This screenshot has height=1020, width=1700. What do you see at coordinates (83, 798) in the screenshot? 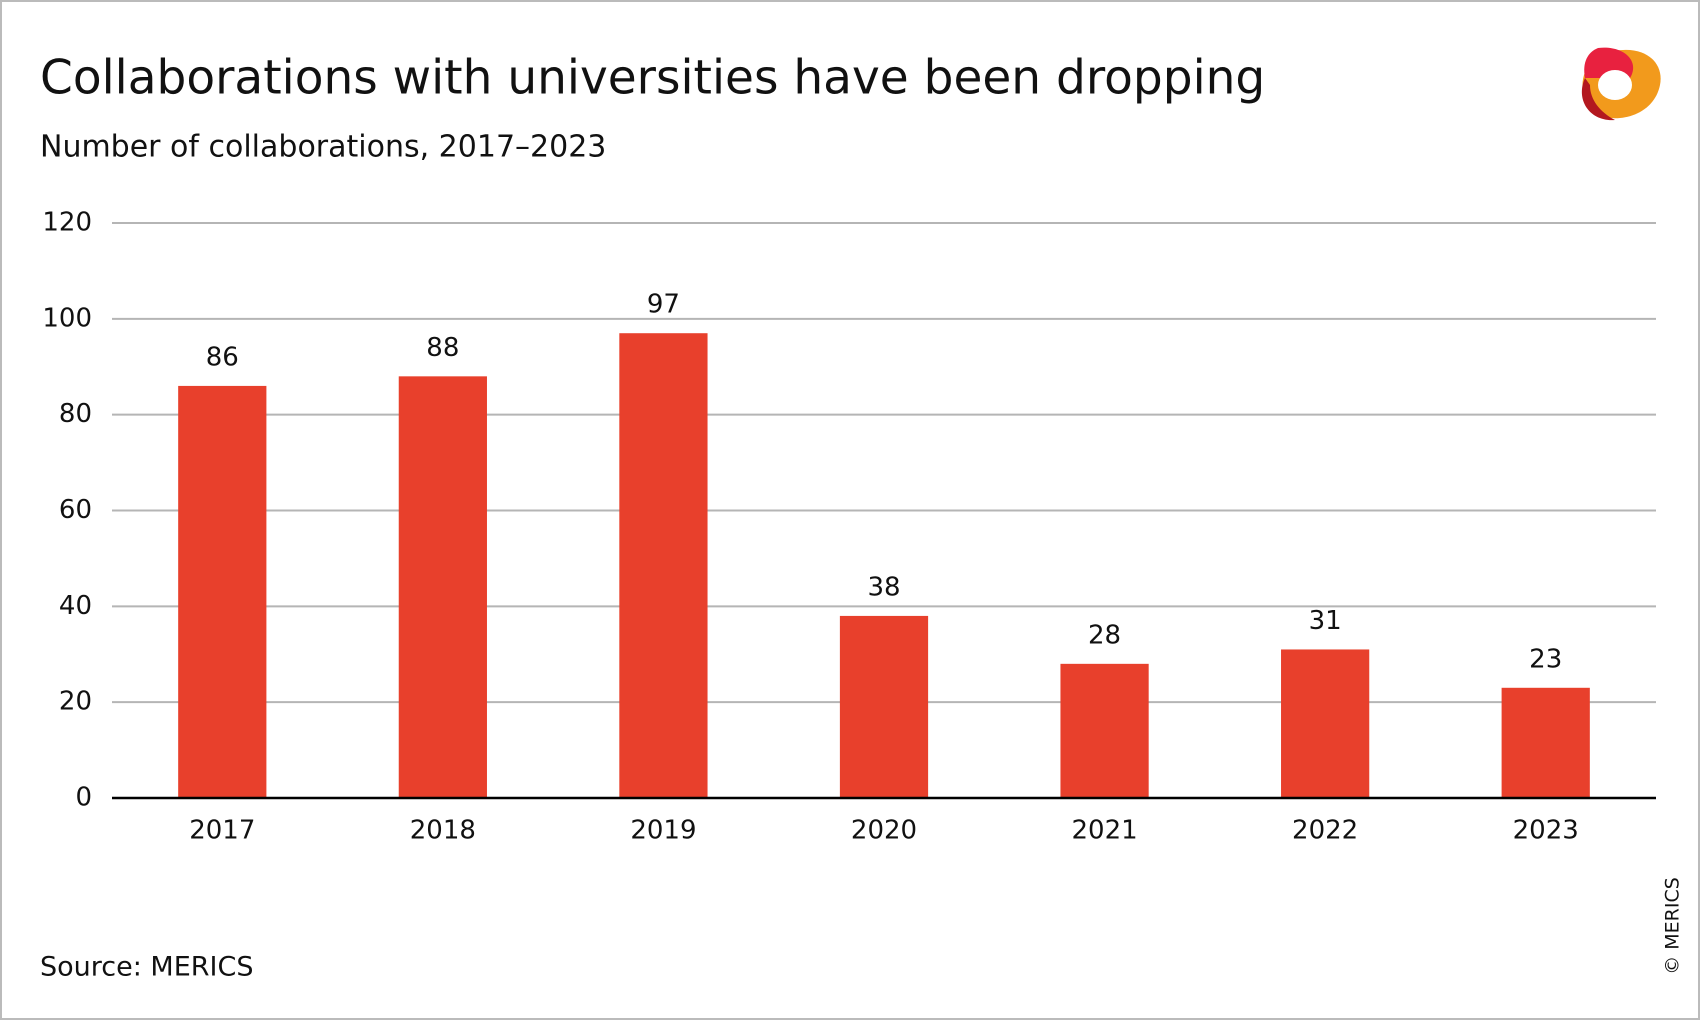
I see `y-tick-label: 0` at bounding box center [83, 798].